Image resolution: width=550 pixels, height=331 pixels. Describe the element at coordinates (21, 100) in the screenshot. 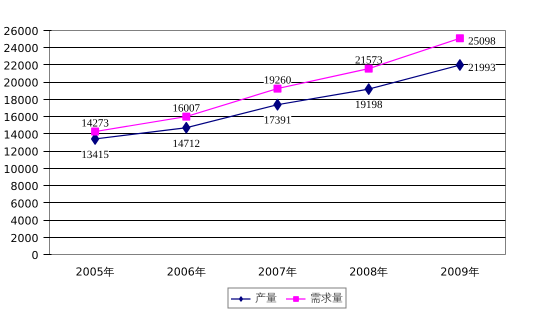

I see `y-tick-label: 18000` at that location.